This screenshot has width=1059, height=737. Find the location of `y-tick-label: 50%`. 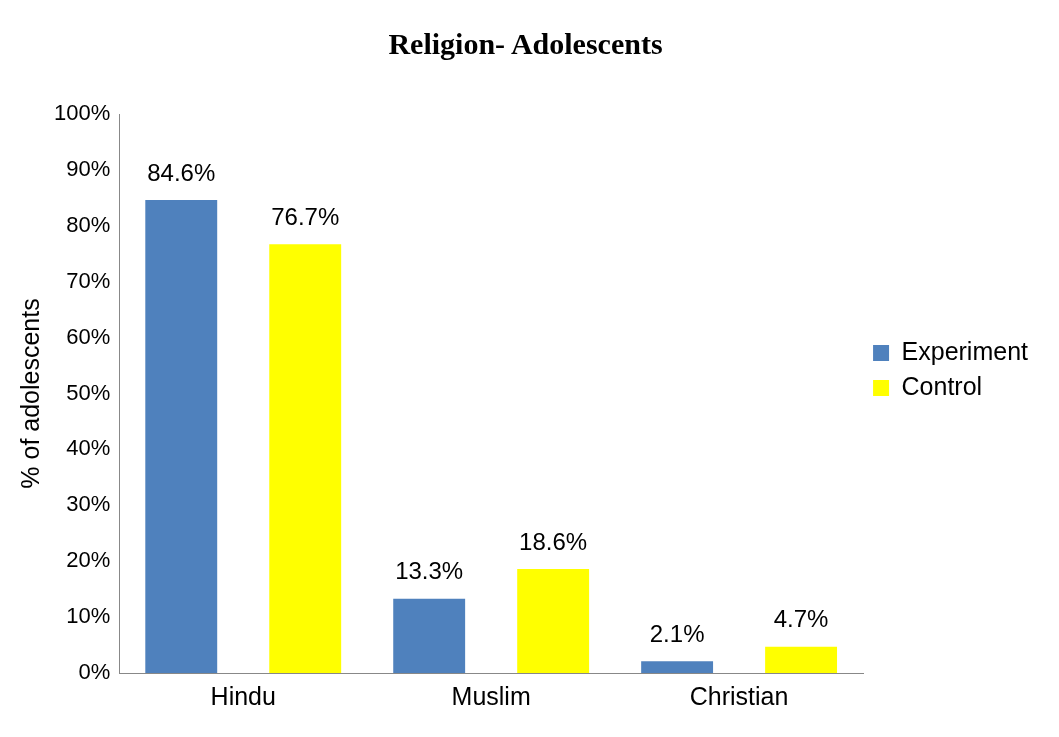

y-tick-label: 50% is located at coordinates (88, 392).